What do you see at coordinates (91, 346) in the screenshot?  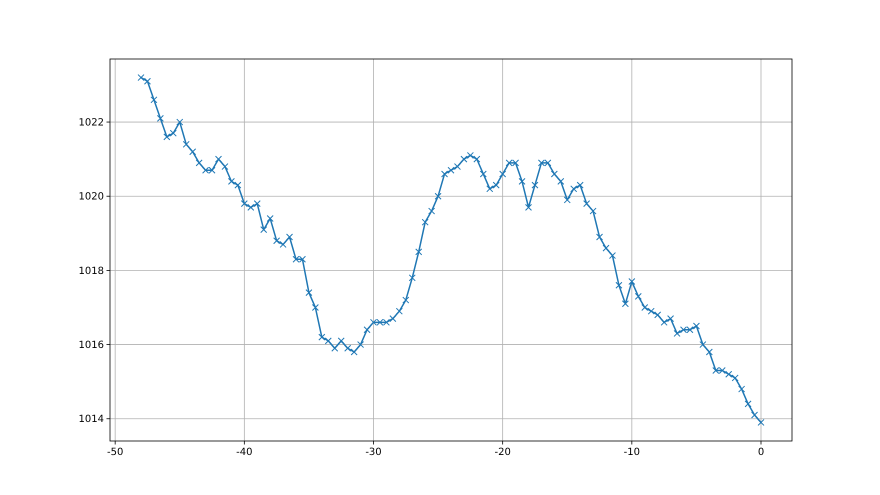 I see `y-tick-label: 1016` at bounding box center [91, 346].